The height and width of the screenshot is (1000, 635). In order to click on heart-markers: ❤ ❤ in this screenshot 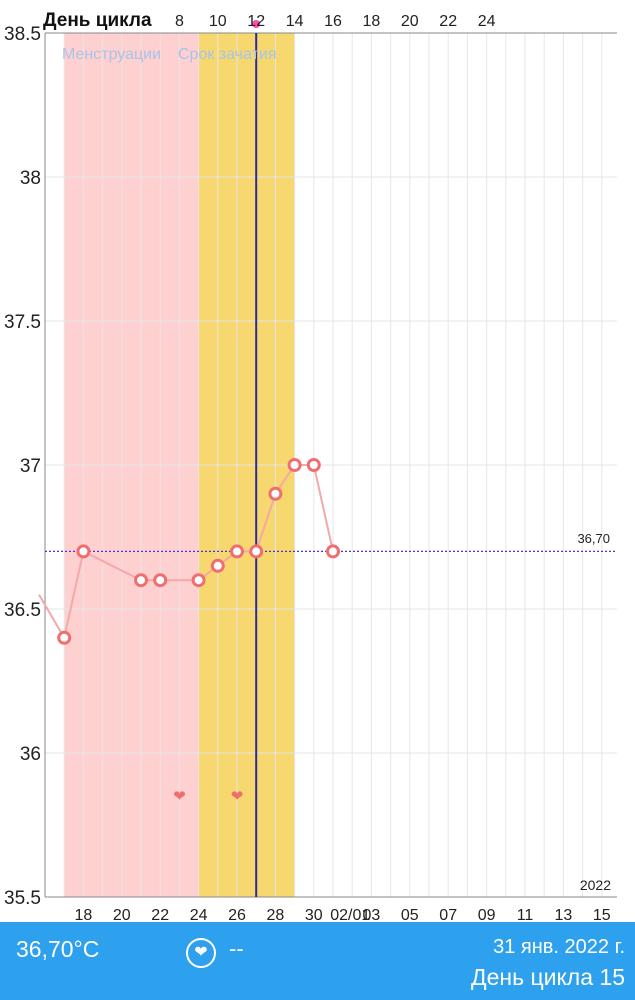, I will do `click(208, 796)`.